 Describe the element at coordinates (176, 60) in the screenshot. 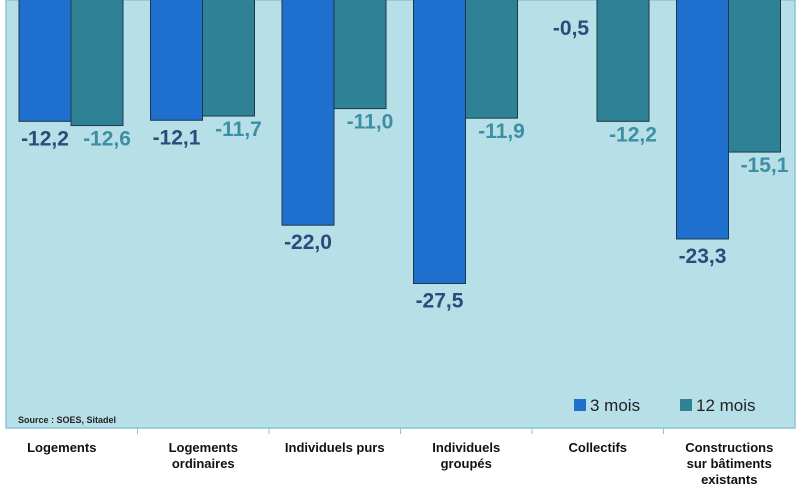

I see `bar-3-mois-logements-ordinaires` at that location.